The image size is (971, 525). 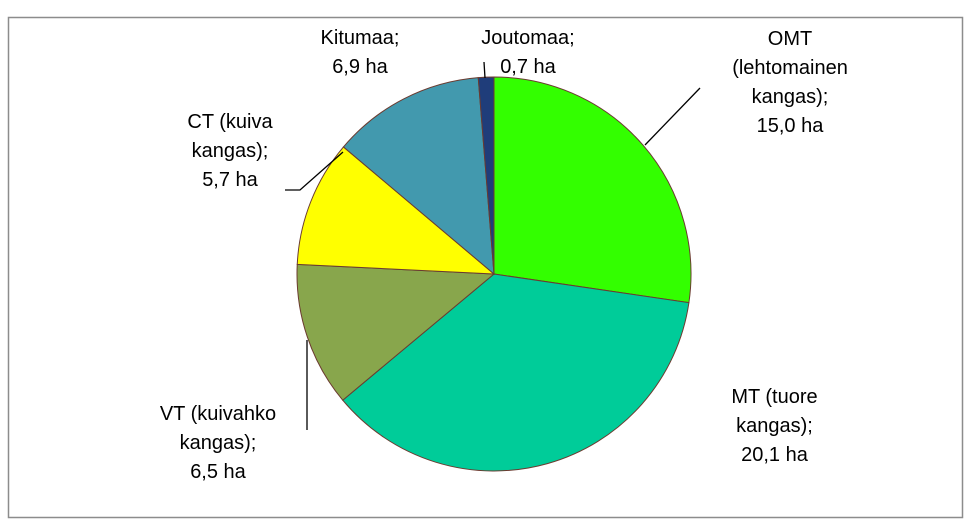 I want to click on category-label: OMT (lehtomainen kangas), so click(x=790, y=68).